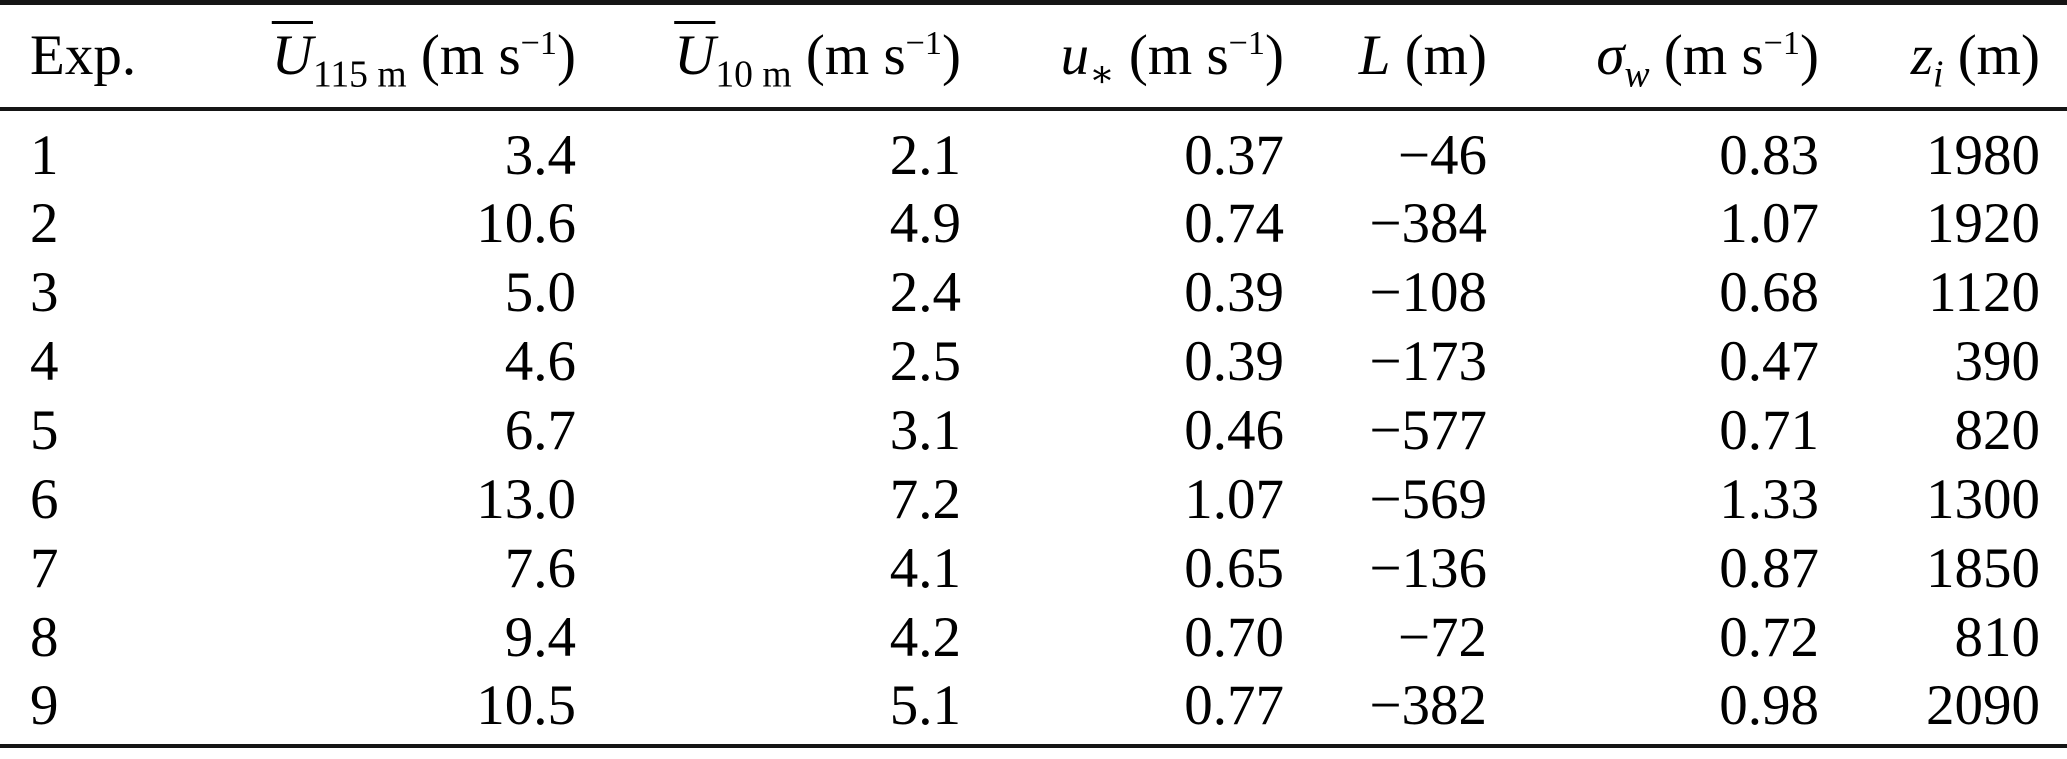 Image resolution: width=2067 pixels, height=759 pixels. Describe the element at coordinates (1234, 637) in the screenshot. I see `cell-u-star: 0.70` at that location.